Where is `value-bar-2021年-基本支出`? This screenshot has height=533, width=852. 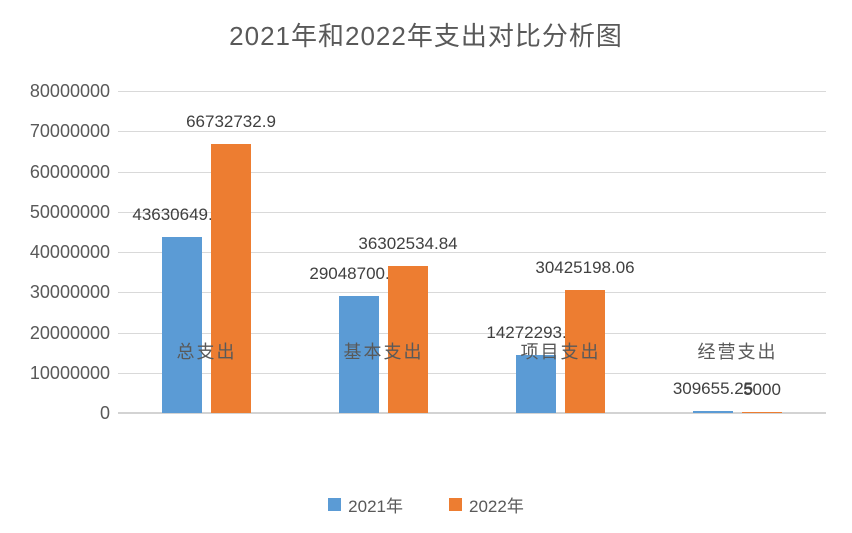
value-bar-2021年-基本支出 is located at coordinates (359, 354).